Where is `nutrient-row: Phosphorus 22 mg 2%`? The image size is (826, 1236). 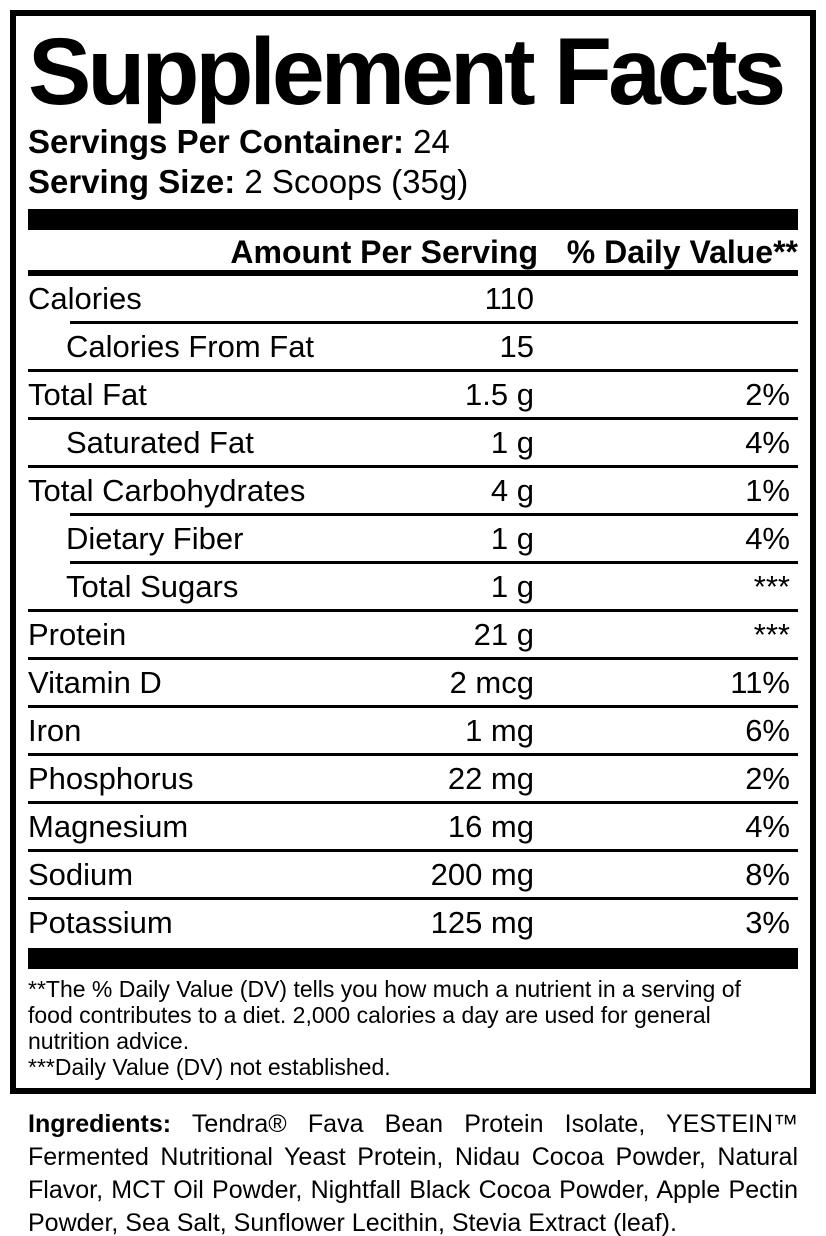
nutrient-row: Phosphorus 22 mg 2% is located at coordinates (413, 780).